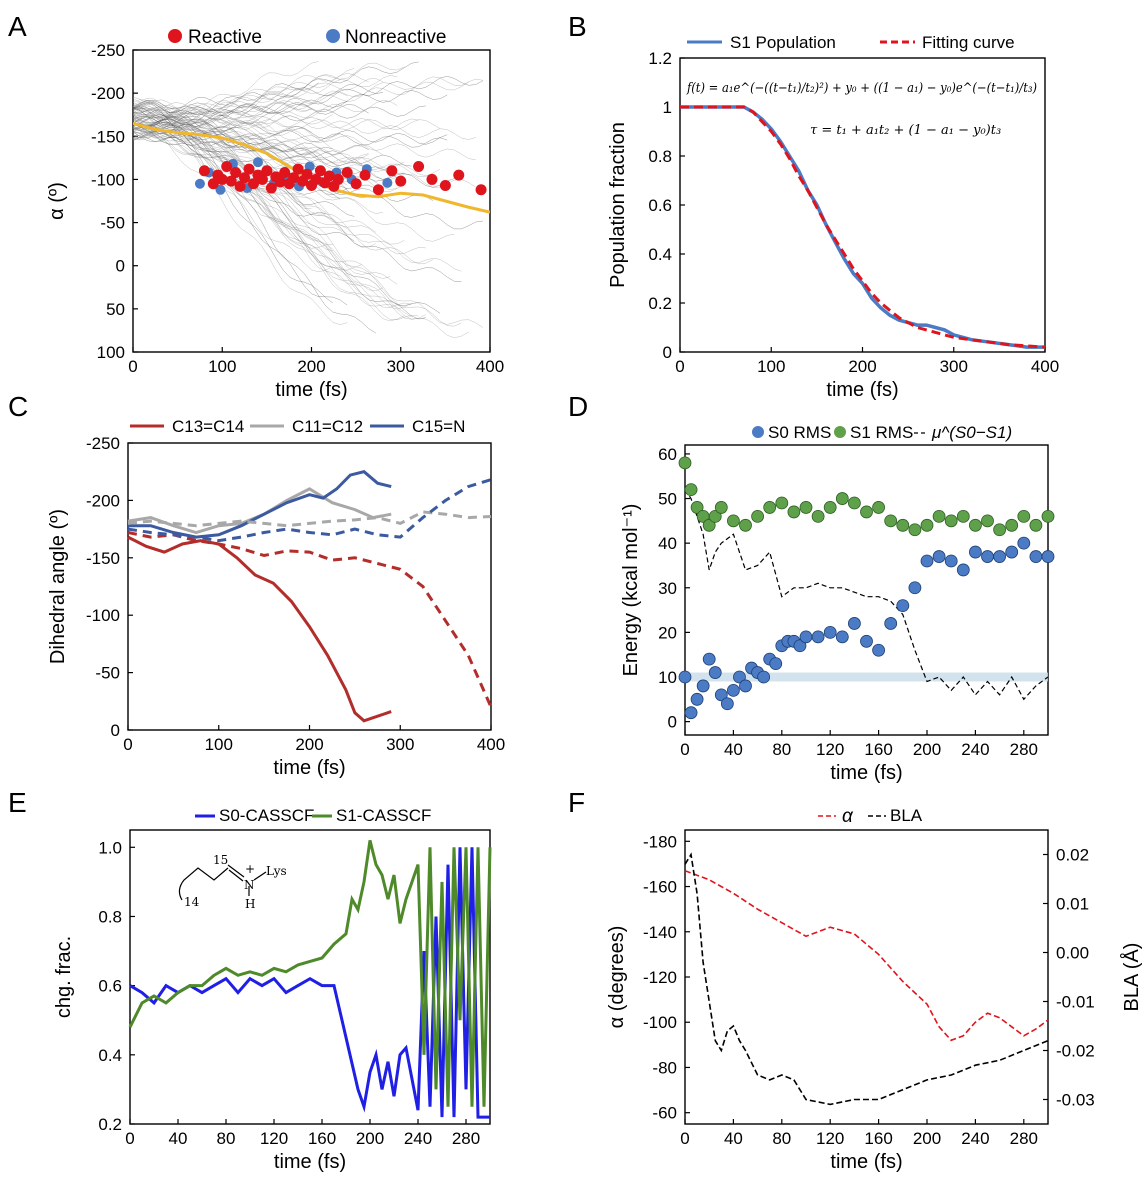 This screenshot has height=1178, width=1146. Describe the element at coordinates (660, 841) in the screenshot. I see `y-tick-label: -180` at that location.